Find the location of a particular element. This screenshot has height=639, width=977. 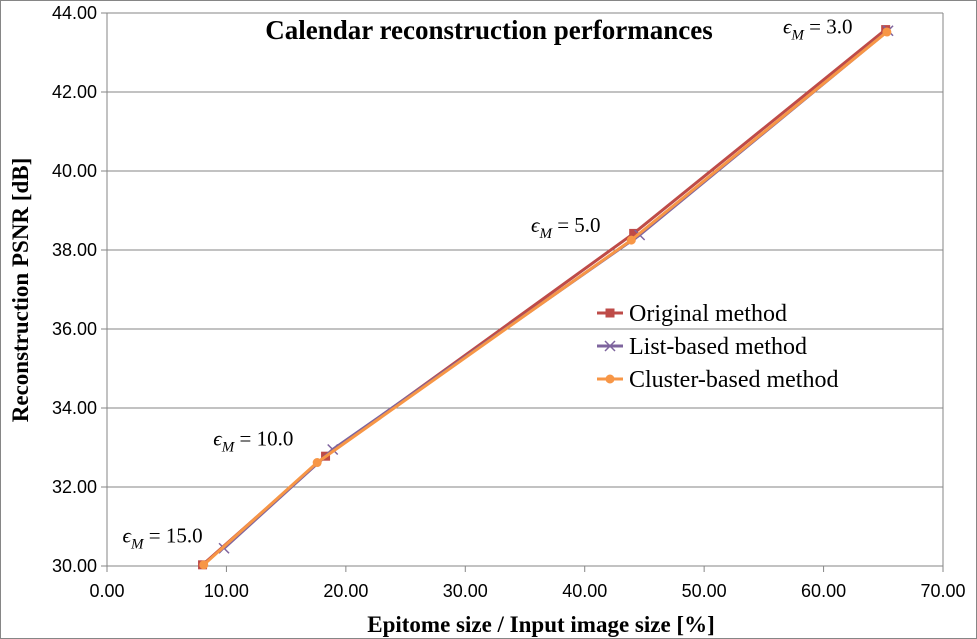

y-tick-label: 42.00 is located at coordinates (74, 92).